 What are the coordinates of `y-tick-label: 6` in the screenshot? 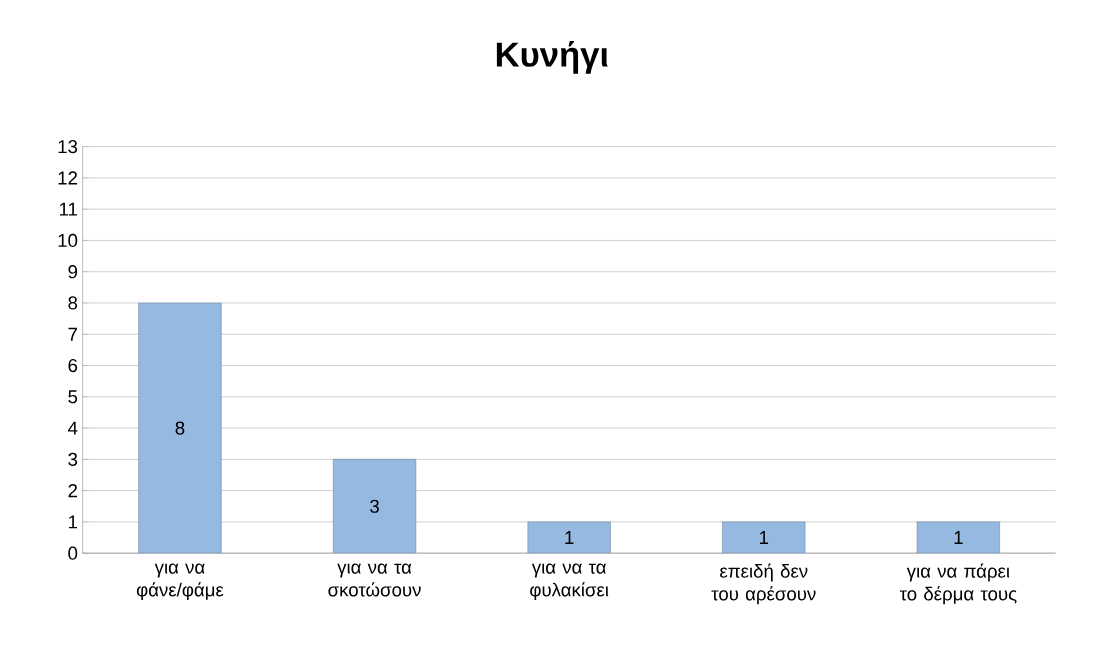 It's located at (73, 365).